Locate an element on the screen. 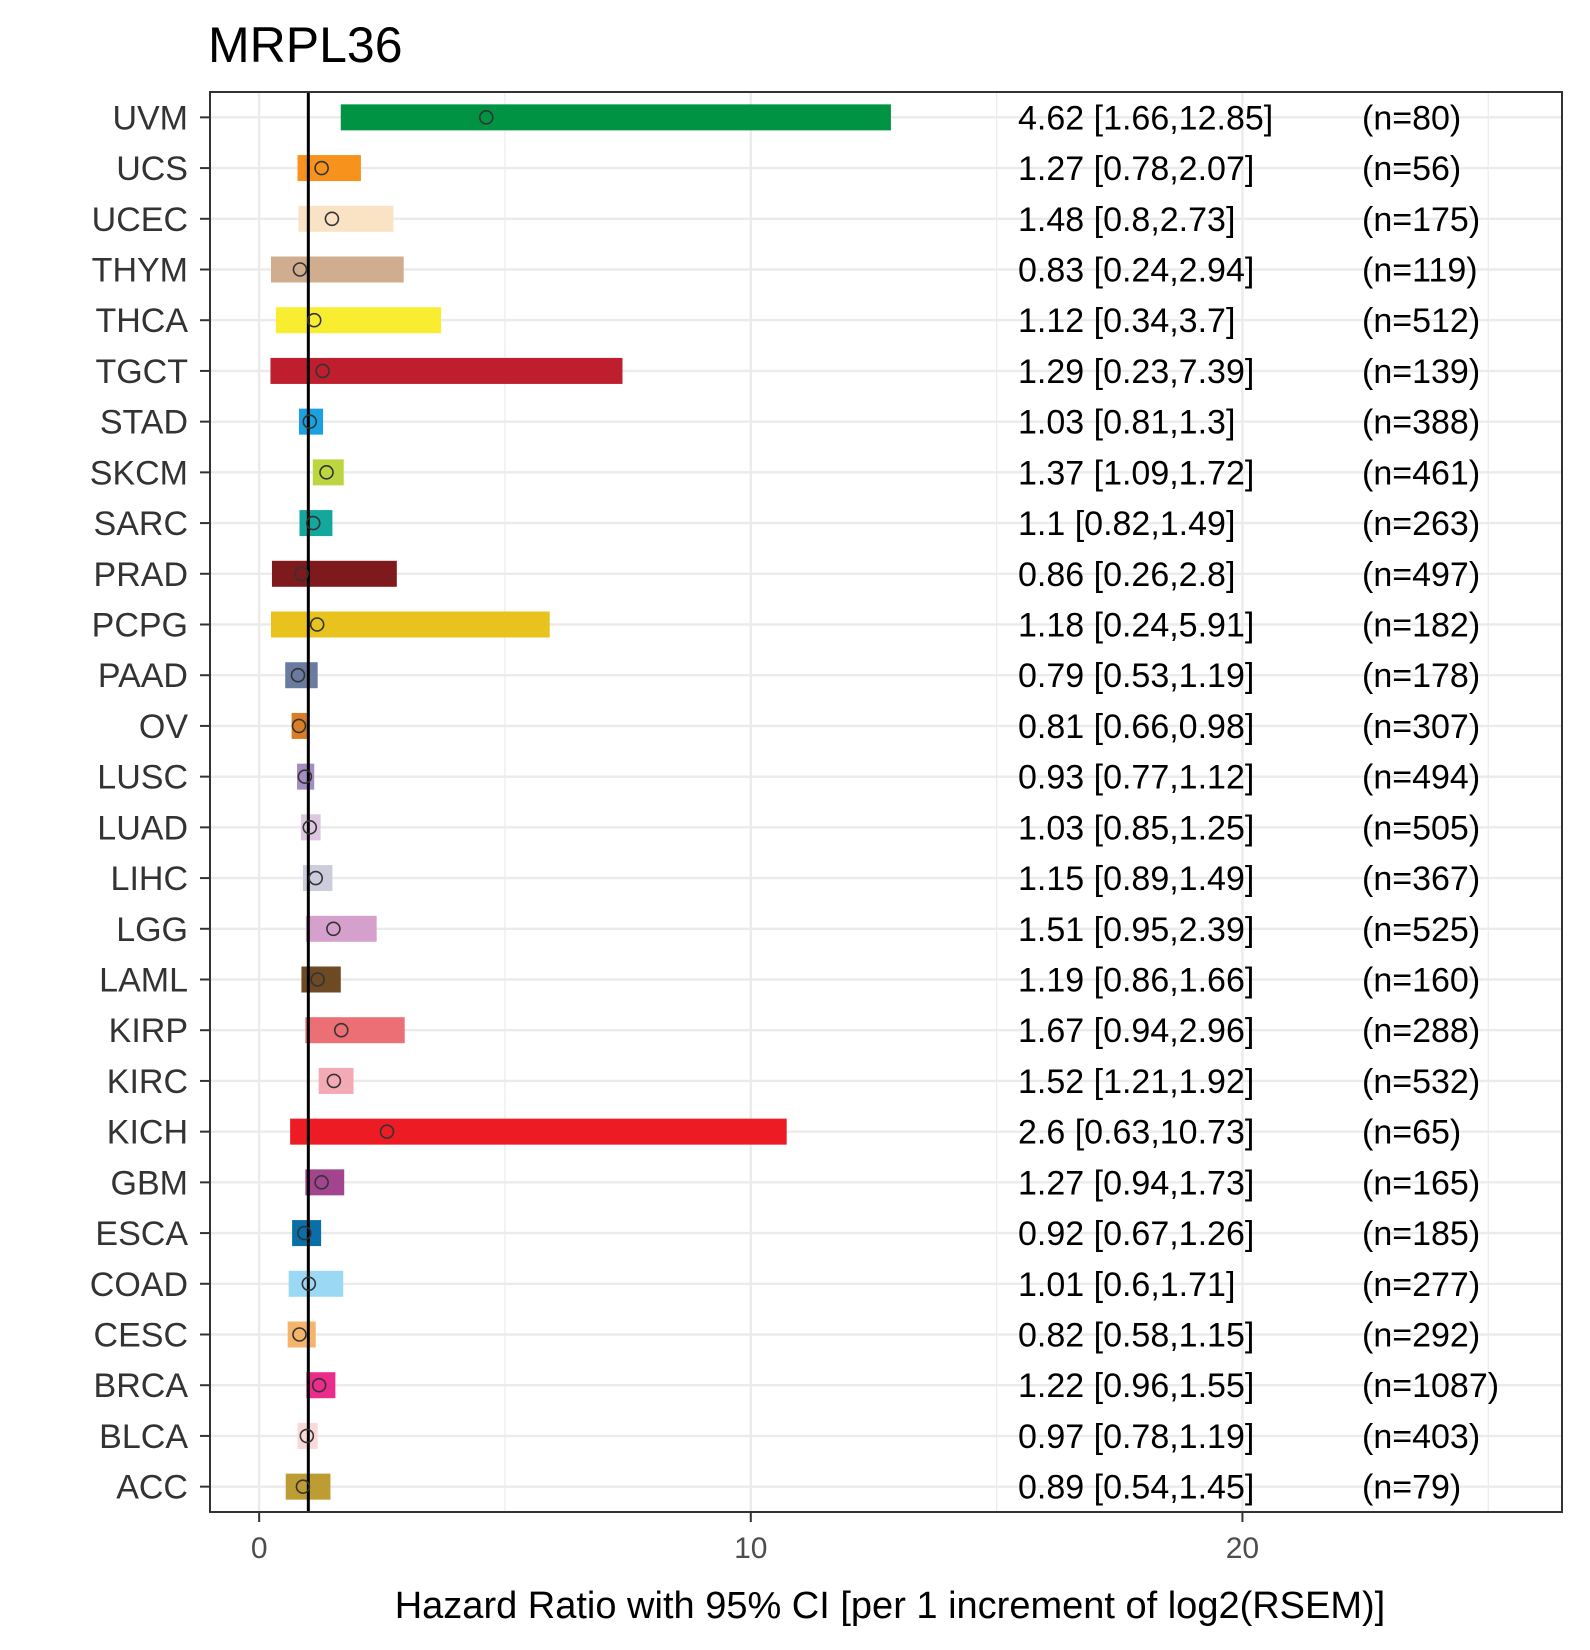 This screenshot has width=1590, height=1650. hr-point-thca is located at coordinates (314, 320).